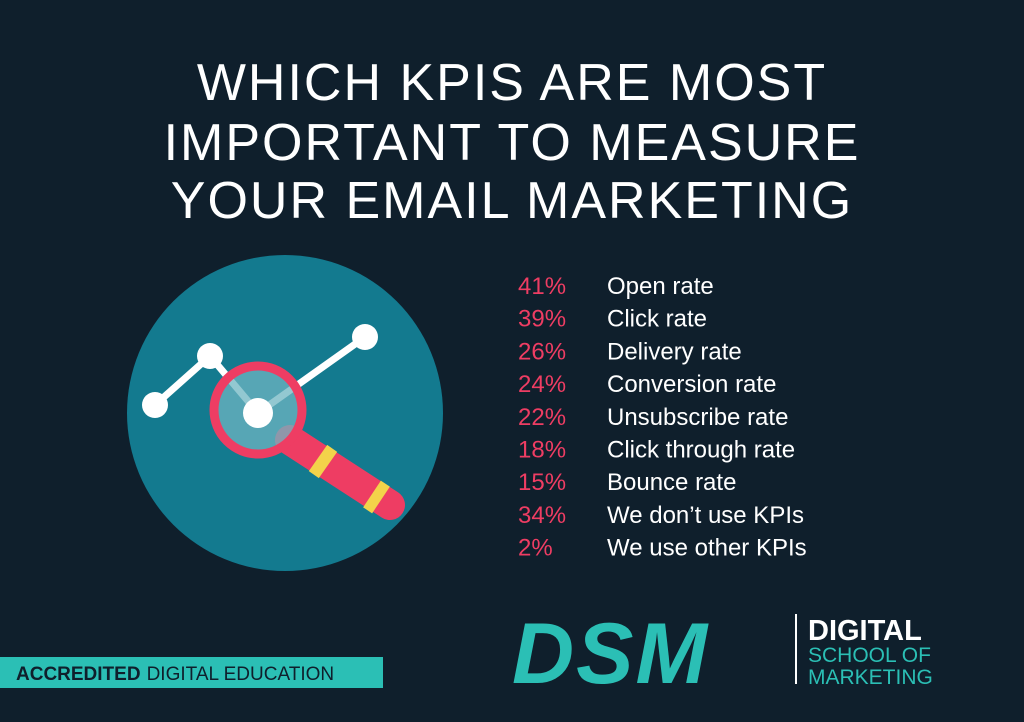  I want to click on badge: ACCREDITED DIGITAL EDUCATION, so click(191, 672).